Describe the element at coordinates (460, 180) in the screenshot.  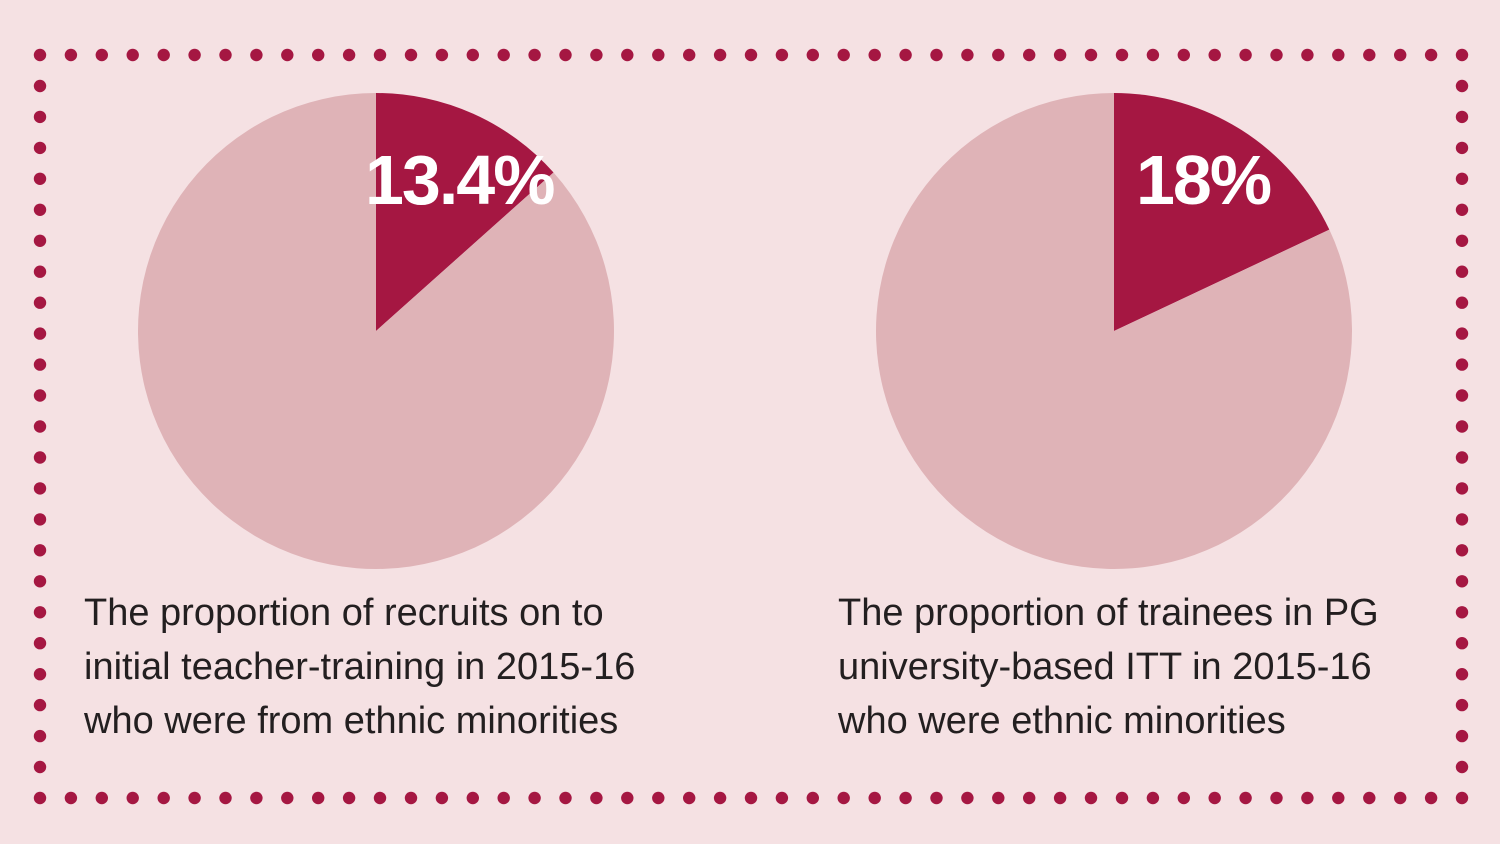
I see `pie-1-percent-label: 13.4%` at that location.